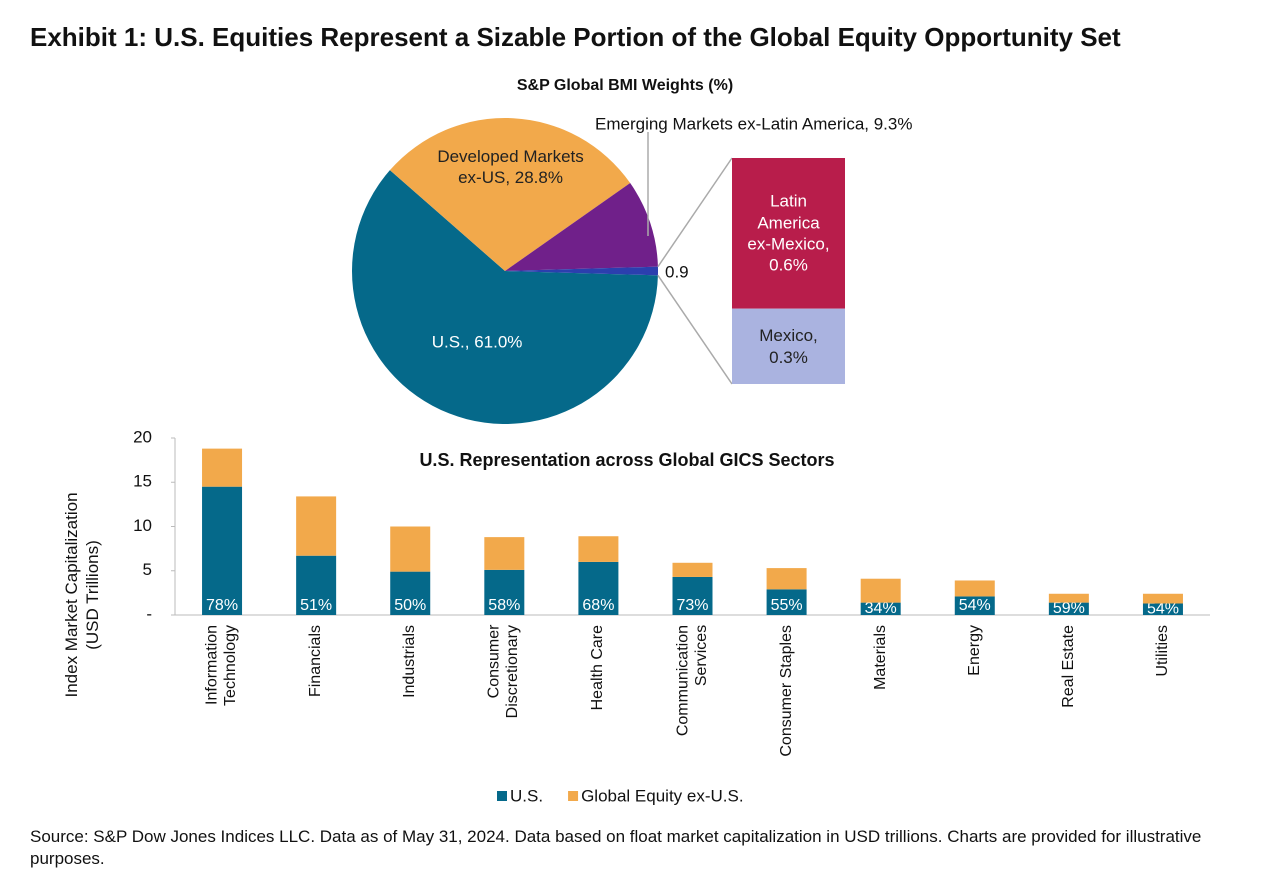 This screenshot has height=896, width=1280. What do you see at coordinates (142, 481) in the screenshot?
I see `y-tick-label: 15` at bounding box center [142, 481].